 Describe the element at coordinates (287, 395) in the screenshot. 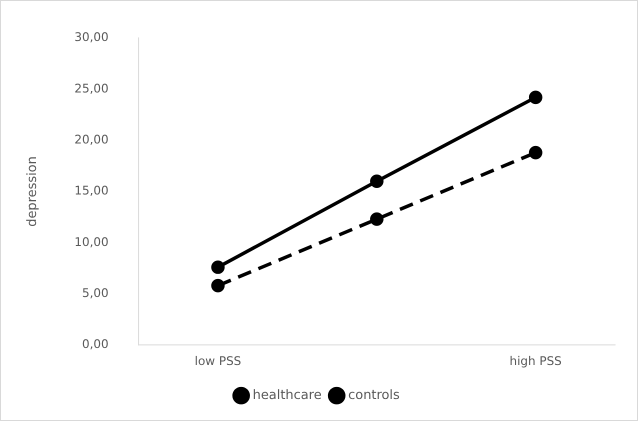

I see `legend-label: healthcare` at that location.